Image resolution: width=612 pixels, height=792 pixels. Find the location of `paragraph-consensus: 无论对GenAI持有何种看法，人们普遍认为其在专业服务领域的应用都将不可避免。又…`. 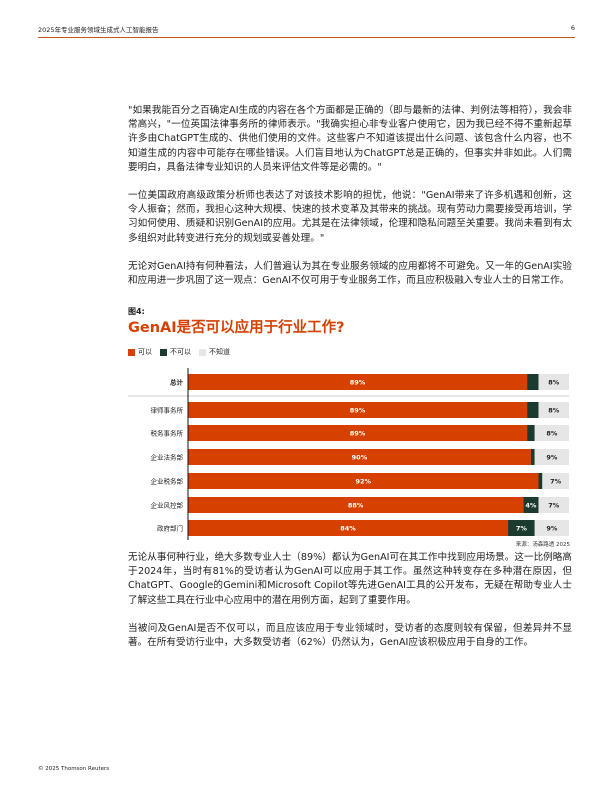

paragraph-consensus: 无论对GenAI持有何种看法，人们普遍认为其在专业服务领域的应用都将不可避免。又… is located at coordinates (350, 273).